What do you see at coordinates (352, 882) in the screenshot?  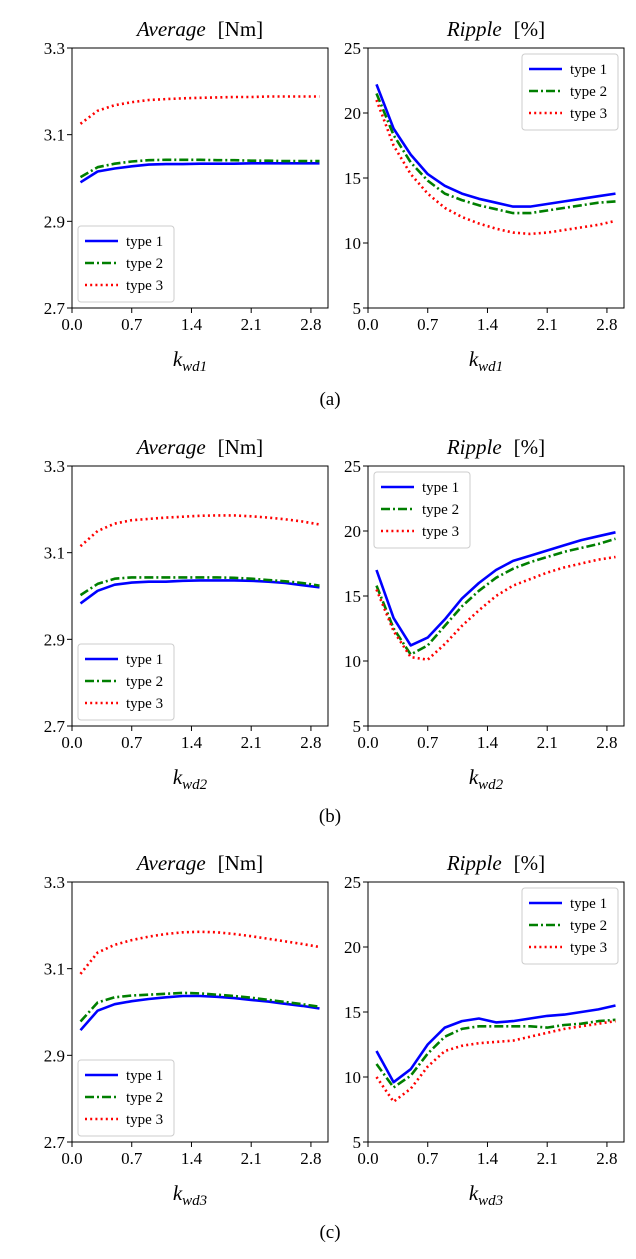 I see `y-tick-label: 25` at bounding box center [352, 882].